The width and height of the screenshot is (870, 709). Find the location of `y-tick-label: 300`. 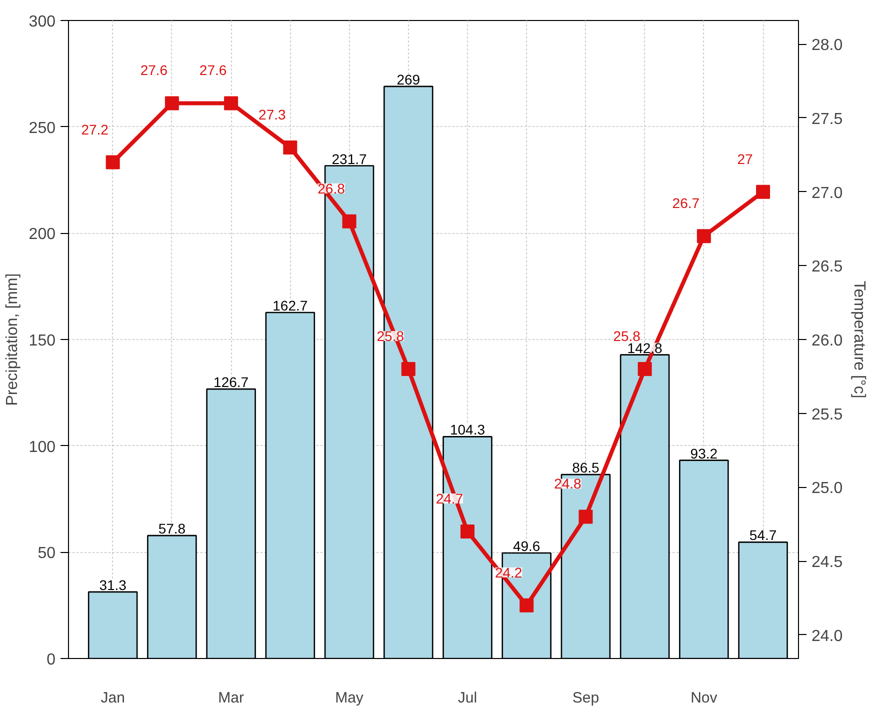

y-tick-label: 300 is located at coordinates (42, 22).